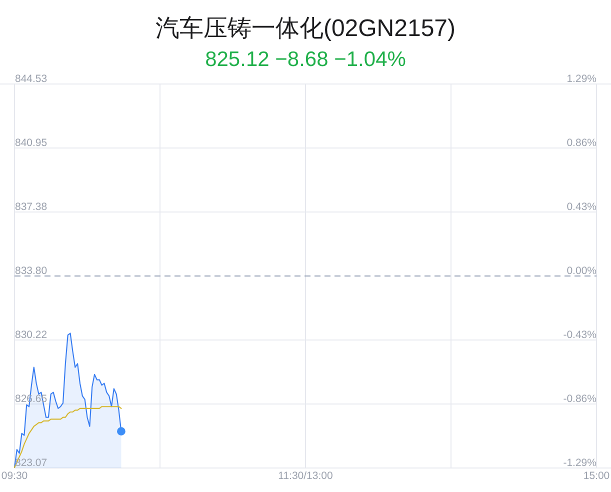 The width and height of the screenshot is (611, 492). What do you see at coordinates (305, 476) in the screenshot?
I see `xtick-label: 11:30/13:00` at bounding box center [305, 476].